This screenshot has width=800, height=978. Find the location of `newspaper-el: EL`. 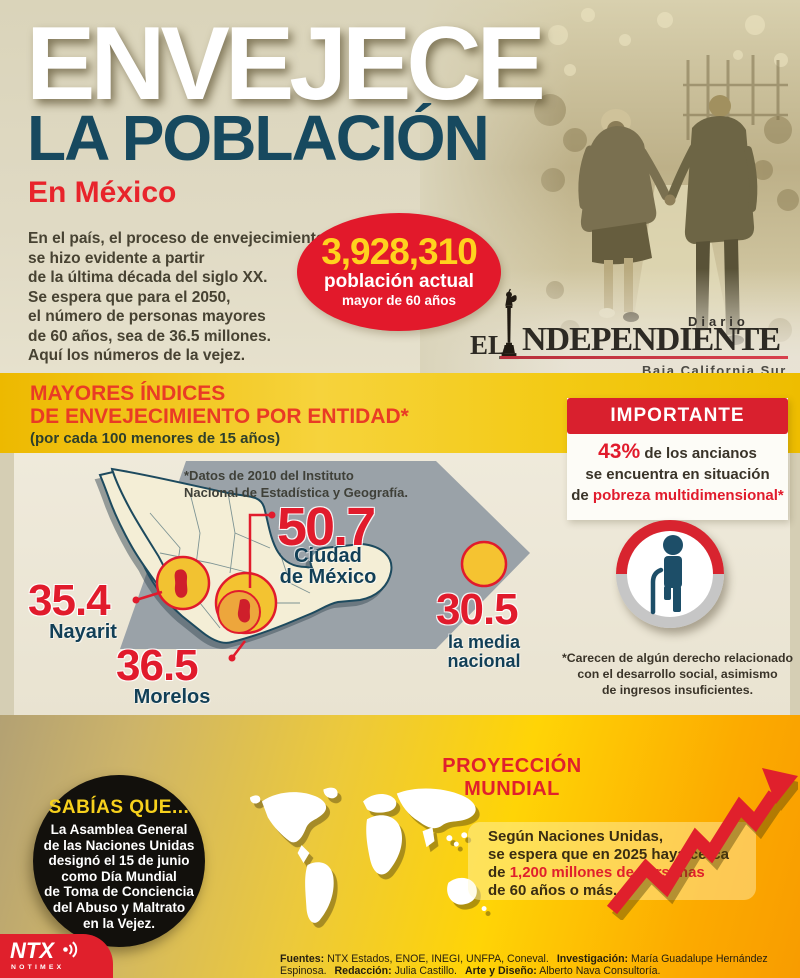

newspaper-el: EL is located at coordinates (488, 345).